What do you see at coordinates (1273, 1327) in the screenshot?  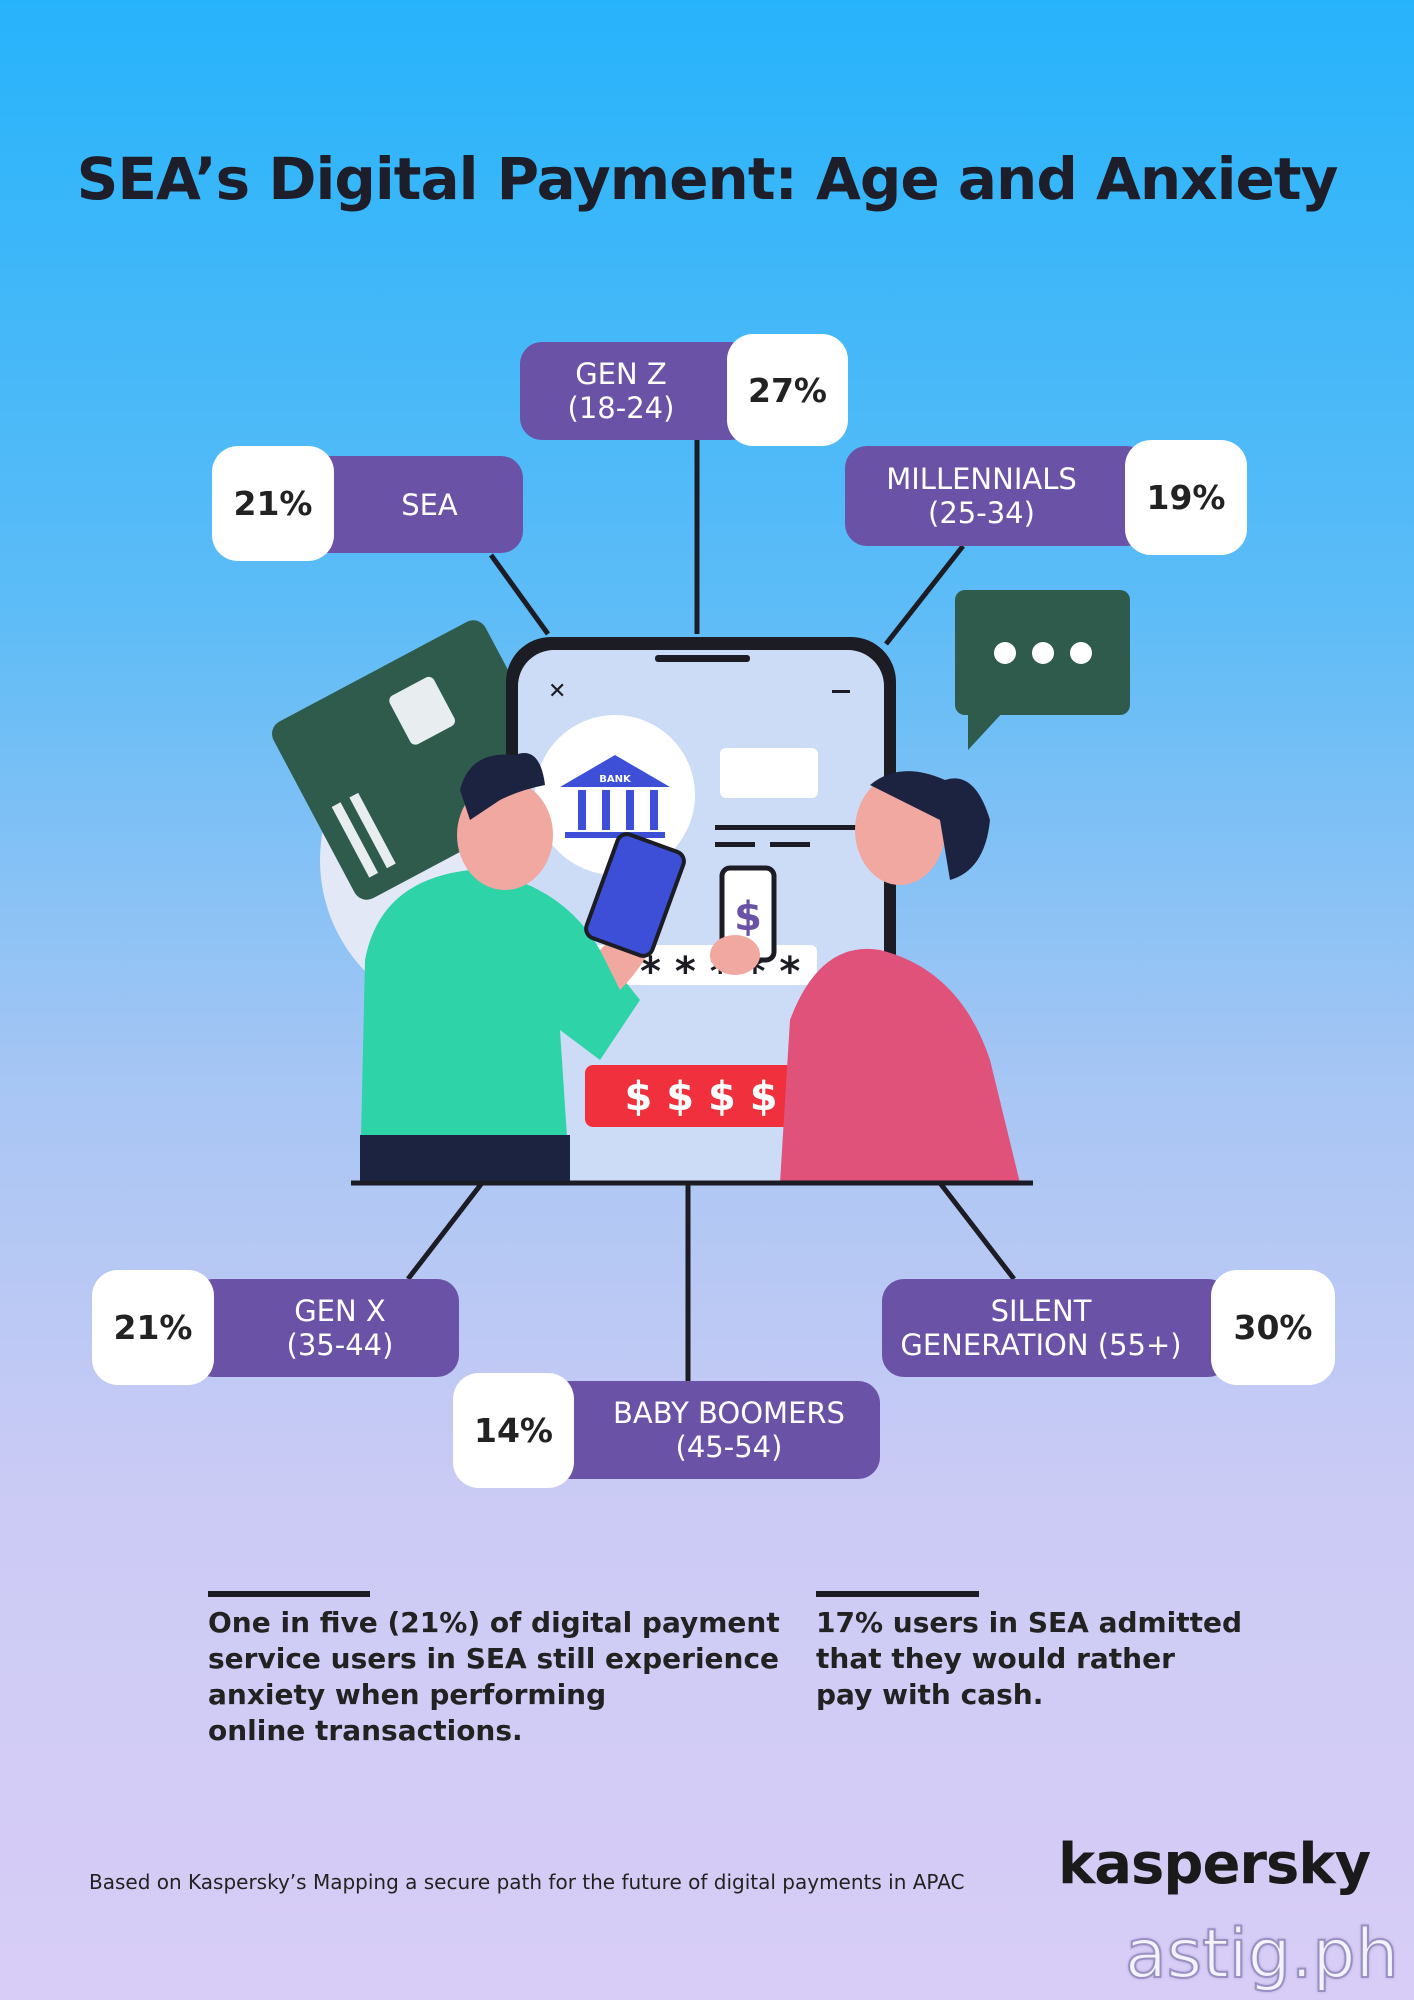 I see `value-silent: 30%` at bounding box center [1273, 1327].